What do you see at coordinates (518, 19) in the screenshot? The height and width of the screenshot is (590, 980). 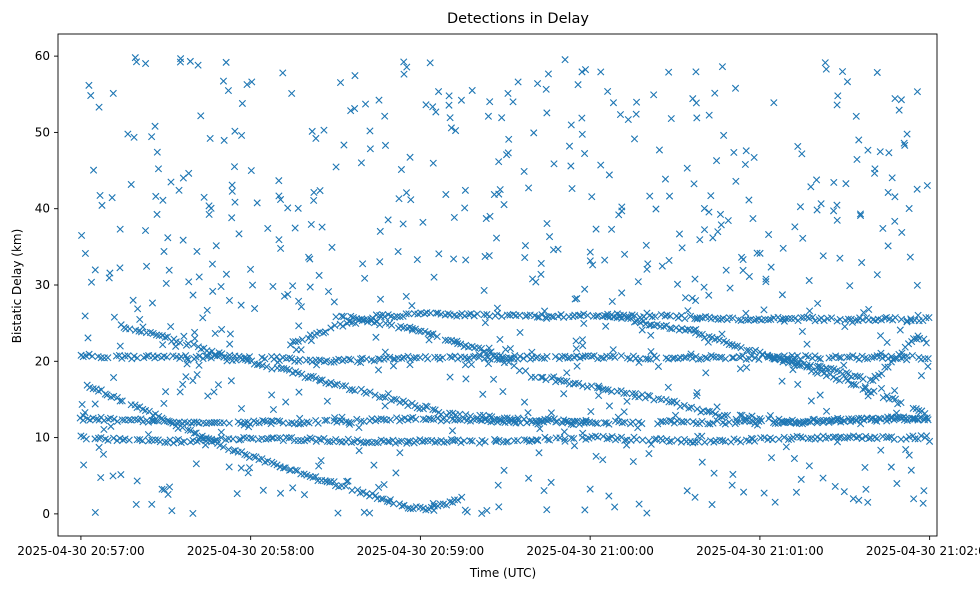 I see `chart-title: Detections in Delay` at bounding box center [518, 19].